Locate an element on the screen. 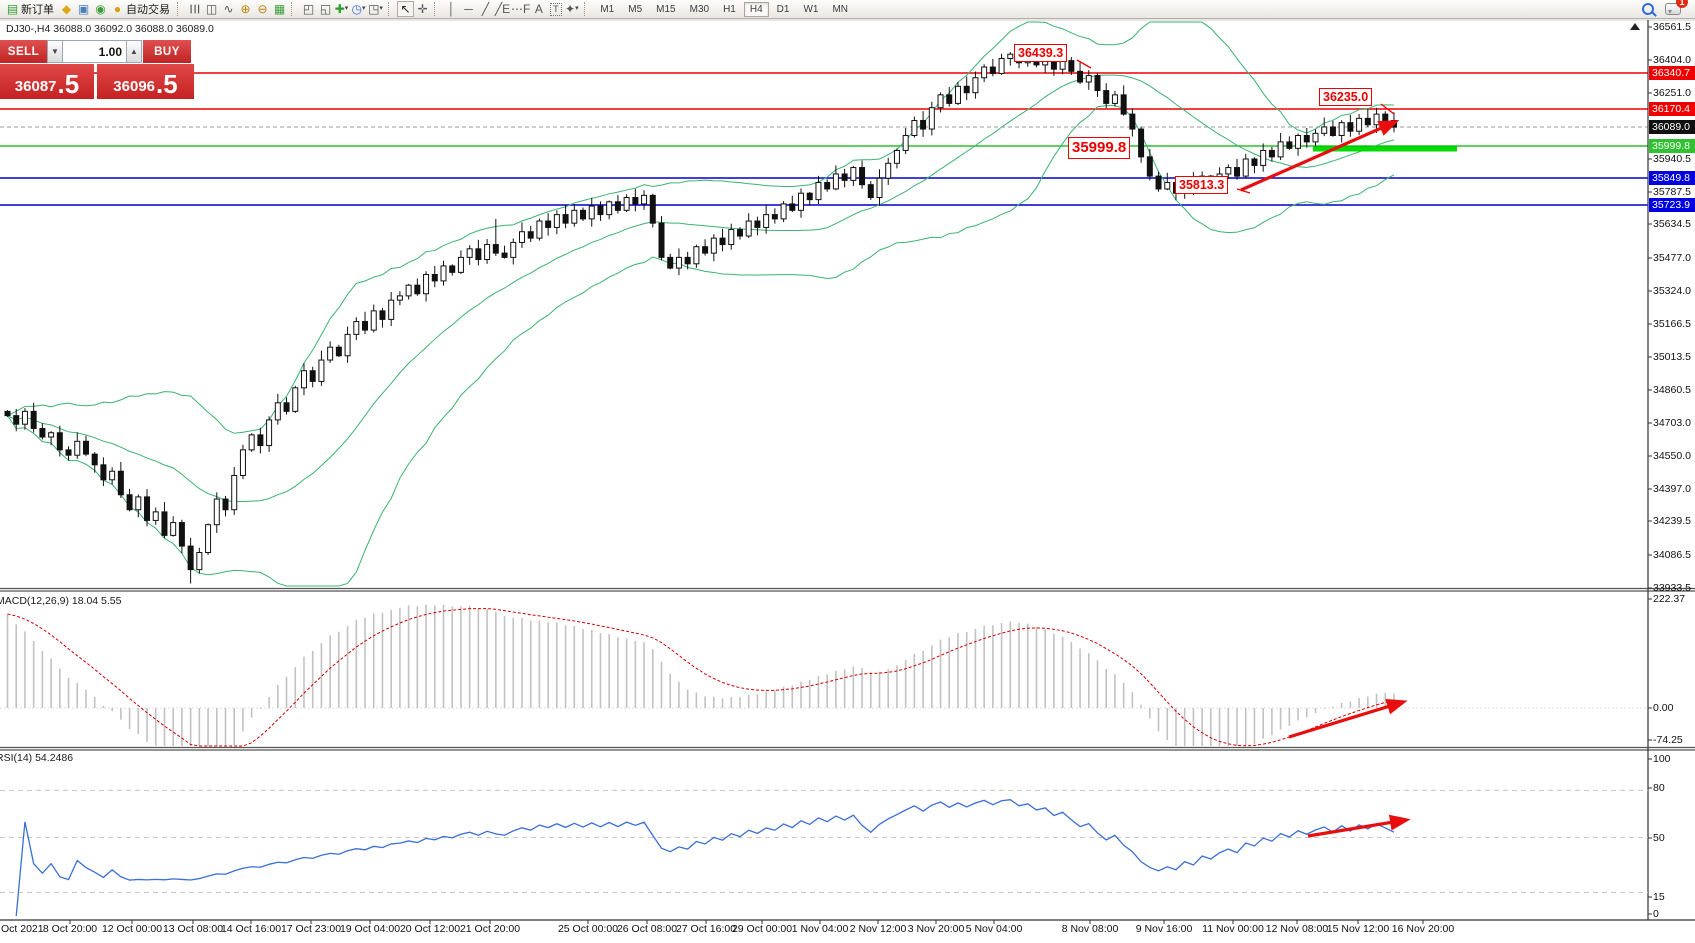  cursor-icon: ↖ is located at coordinates (405, 9).